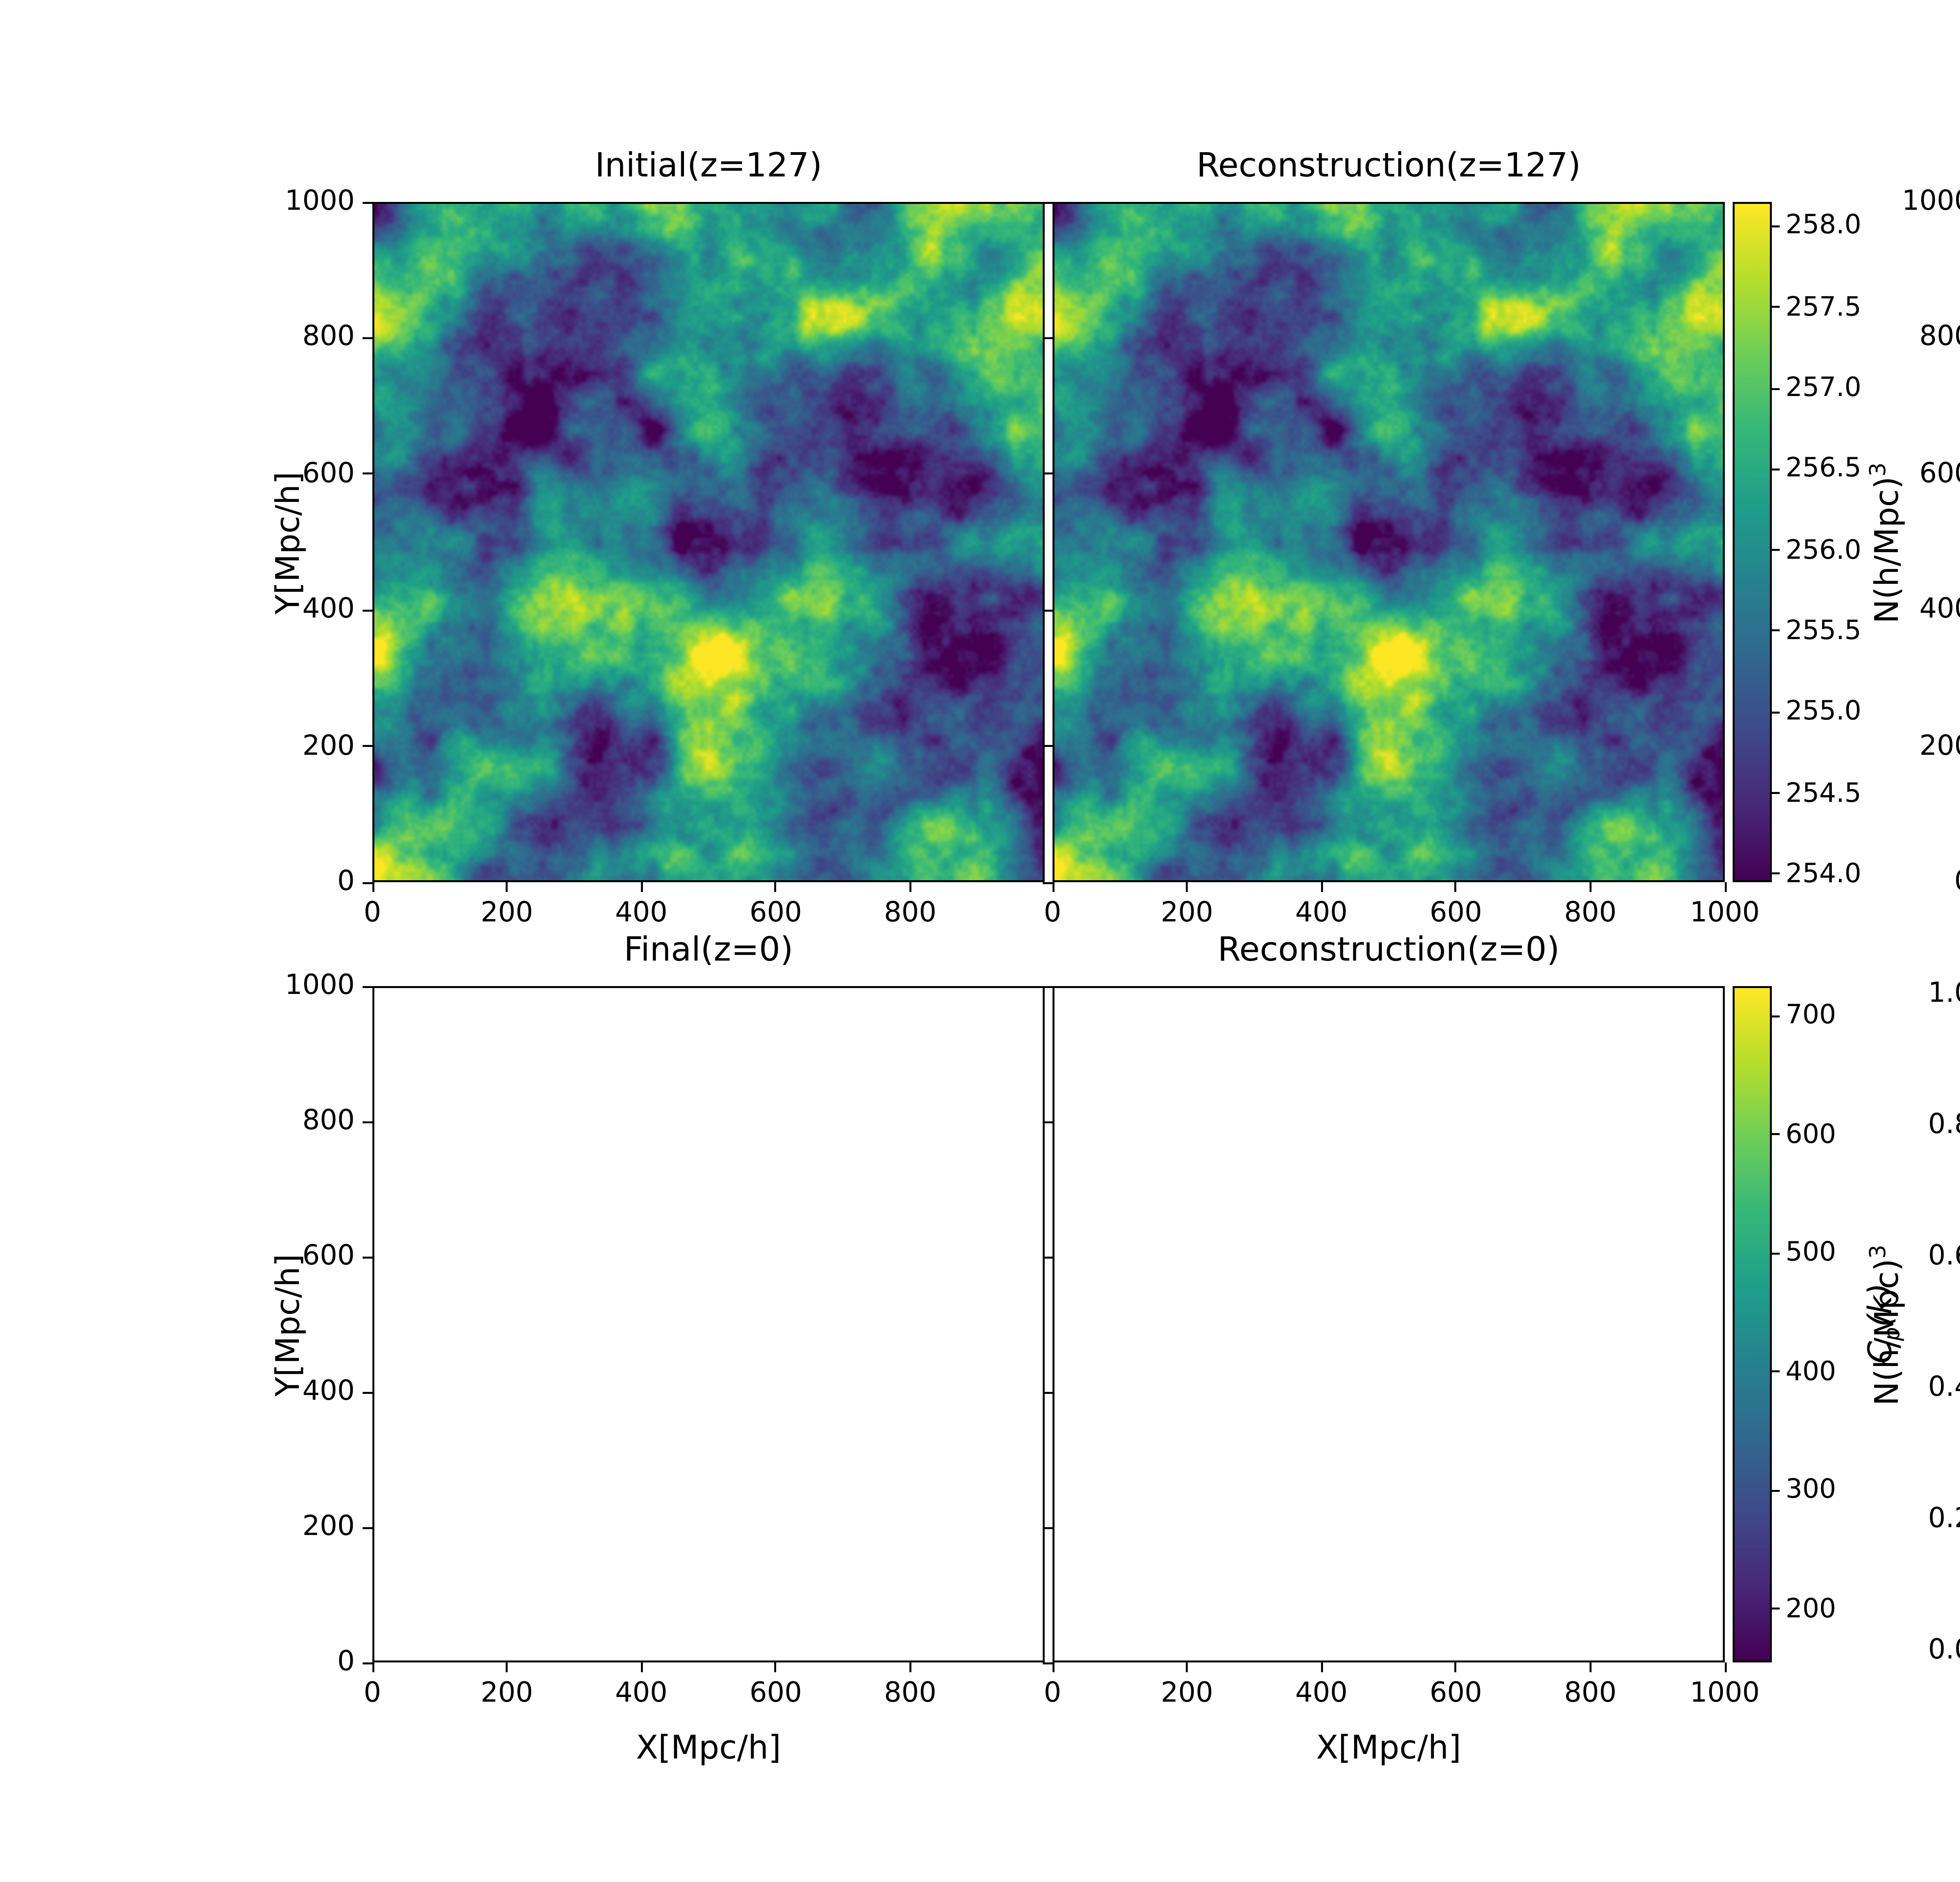 The image size is (1960, 1882). I want to click on colorbar-tick-label: 400, so click(1811, 1372).